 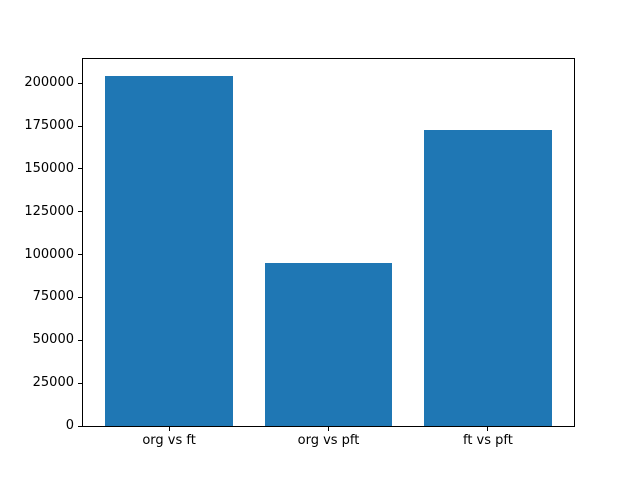 What do you see at coordinates (53, 297) in the screenshot?
I see `y-tick-label: 75000` at bounding box center [53, 297].